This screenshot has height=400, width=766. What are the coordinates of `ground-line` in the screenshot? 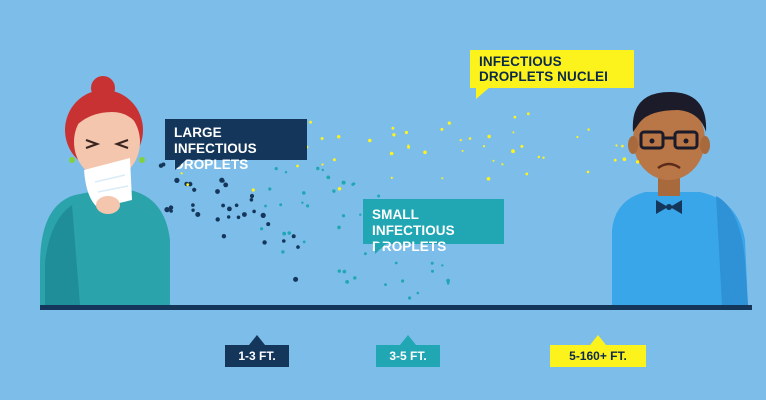 It's located at (396, 307).